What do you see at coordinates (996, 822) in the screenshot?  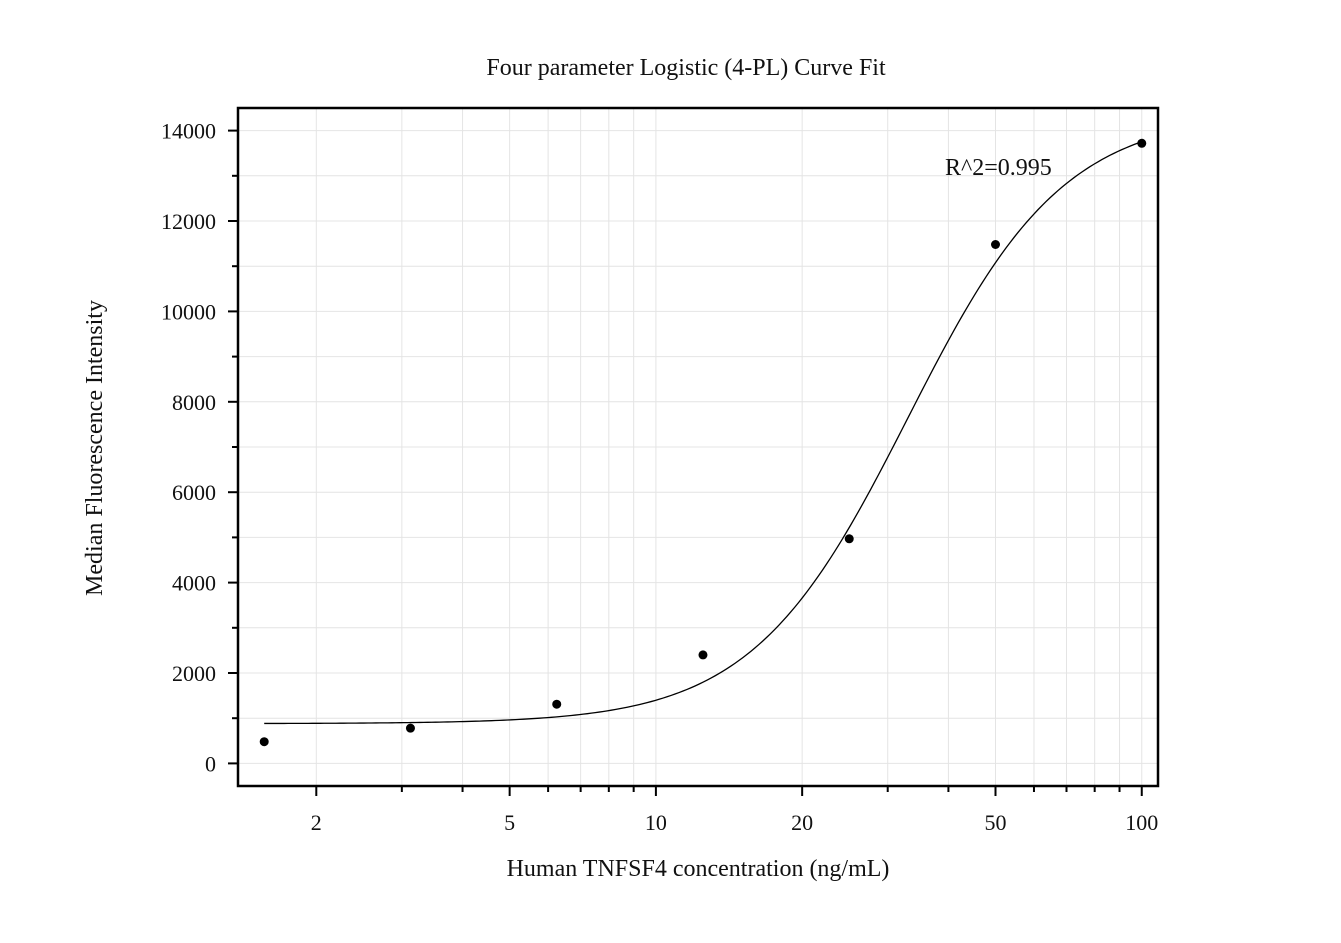 I see `x-tick-label: 50` at bounding box center [996, 822].